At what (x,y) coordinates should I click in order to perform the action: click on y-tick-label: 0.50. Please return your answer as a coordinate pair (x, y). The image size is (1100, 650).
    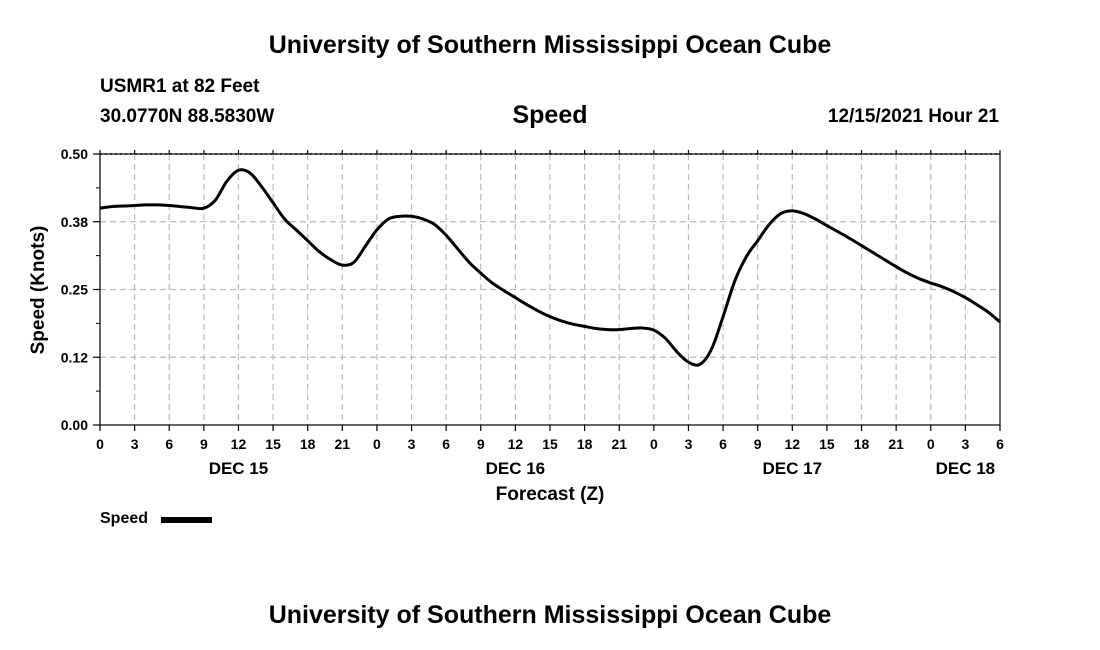
    Looking at the image, I should click on (74, 154).